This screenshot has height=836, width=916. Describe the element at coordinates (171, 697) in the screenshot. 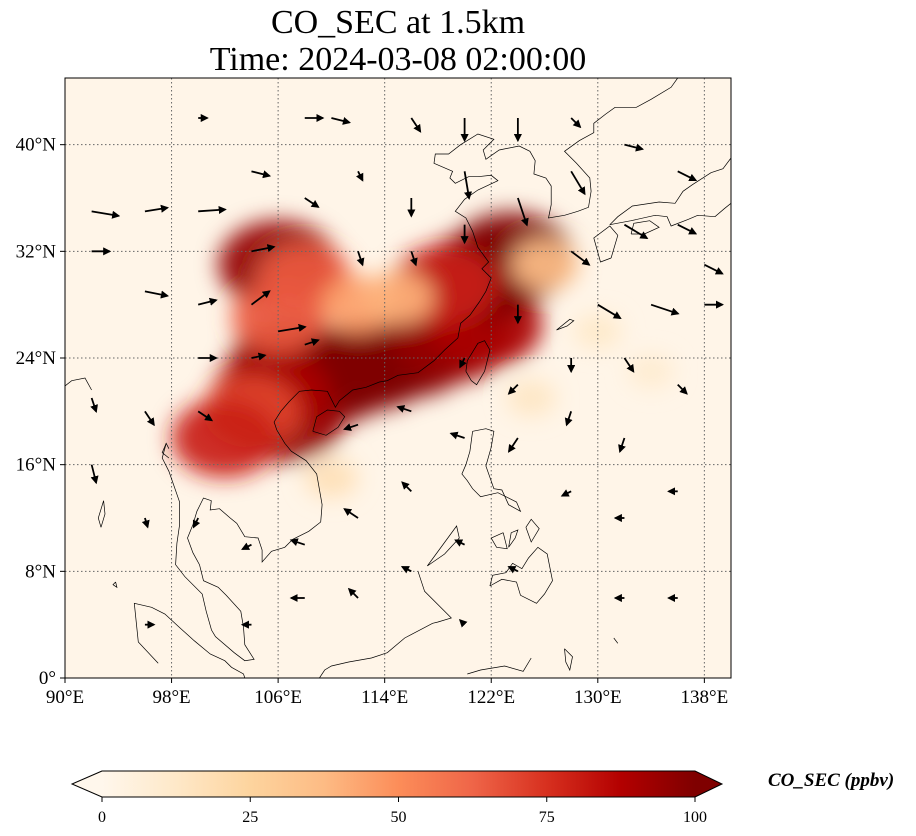

I see `lon-tick-label: 98°E` at that location.